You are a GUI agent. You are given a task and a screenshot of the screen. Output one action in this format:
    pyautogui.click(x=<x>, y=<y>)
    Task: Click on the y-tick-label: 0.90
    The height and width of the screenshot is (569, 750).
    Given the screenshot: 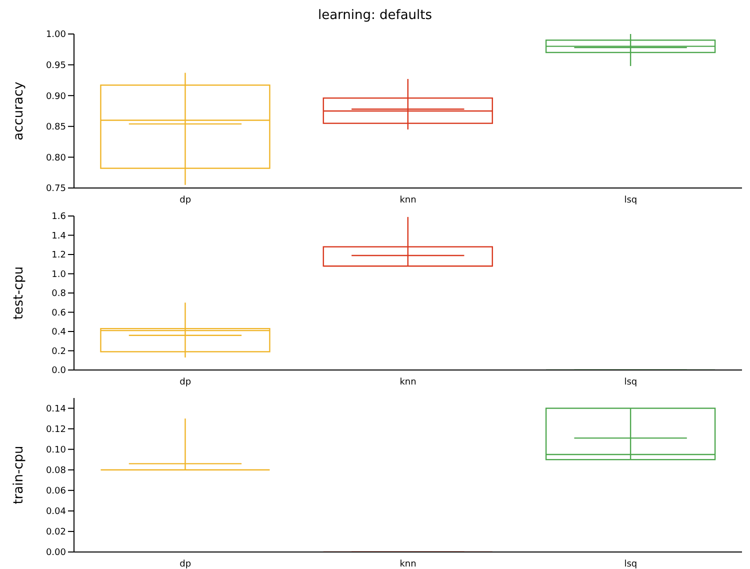 What is the action you would take?
    pyautogui.click(x=56, y=97)
    